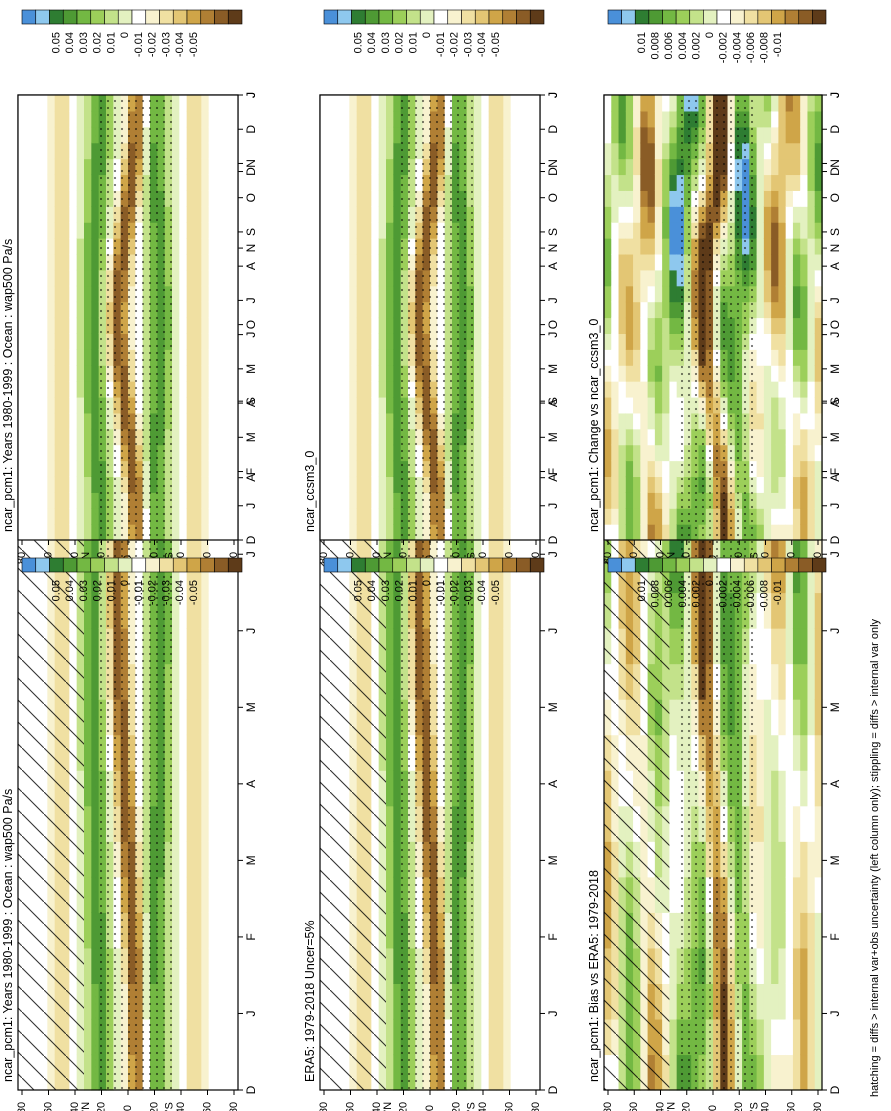  I want to click on month-label: M, so click(835, 860).